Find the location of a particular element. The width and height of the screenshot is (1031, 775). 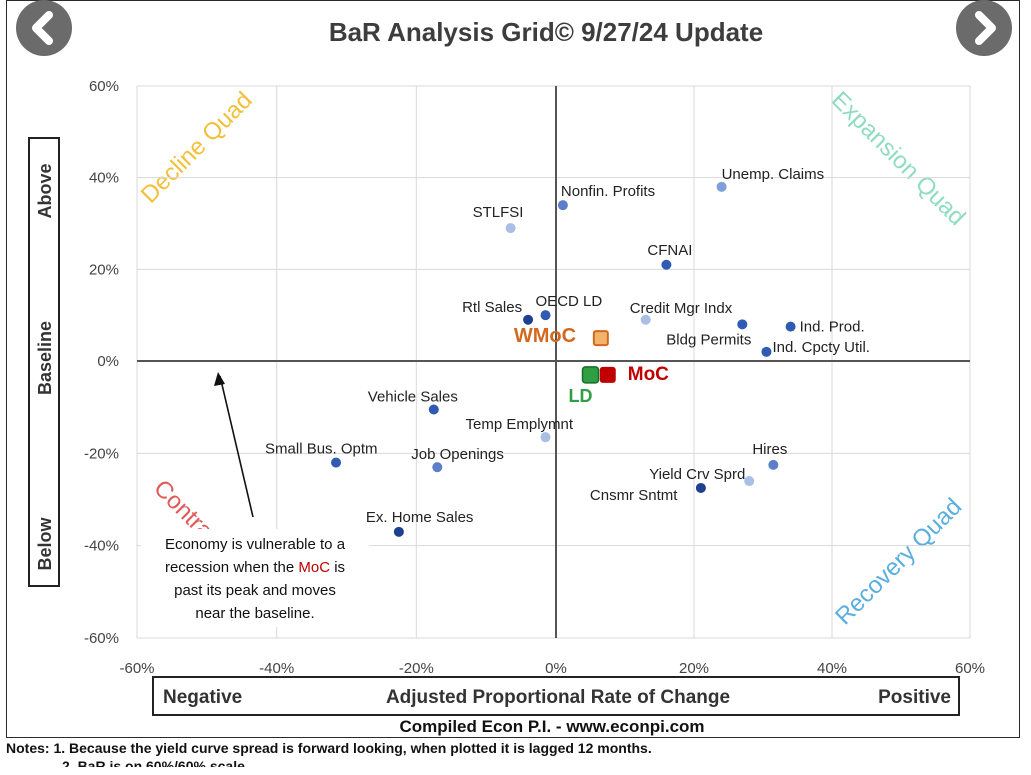

y-axis-label-box is located at coordinates (44, 362).